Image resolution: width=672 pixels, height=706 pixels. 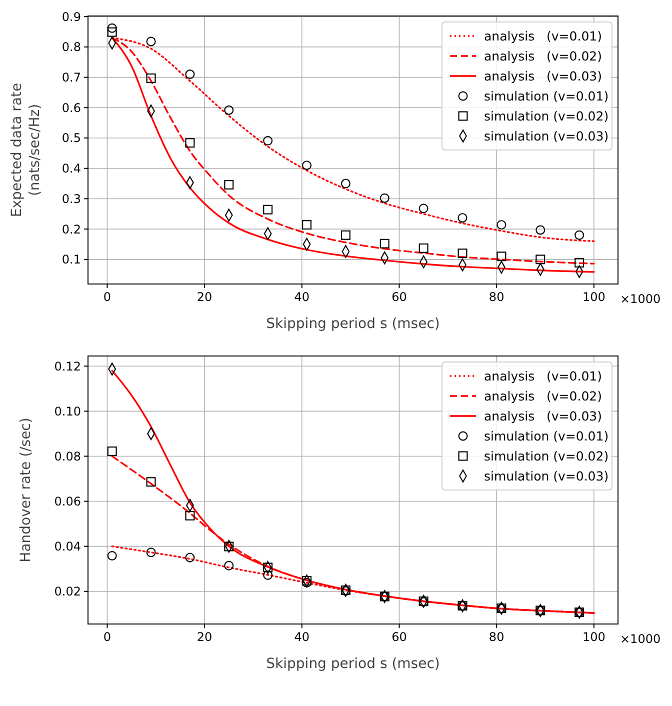 I want to click on y-tick-label: 0.04, so click(x=67, y=547).